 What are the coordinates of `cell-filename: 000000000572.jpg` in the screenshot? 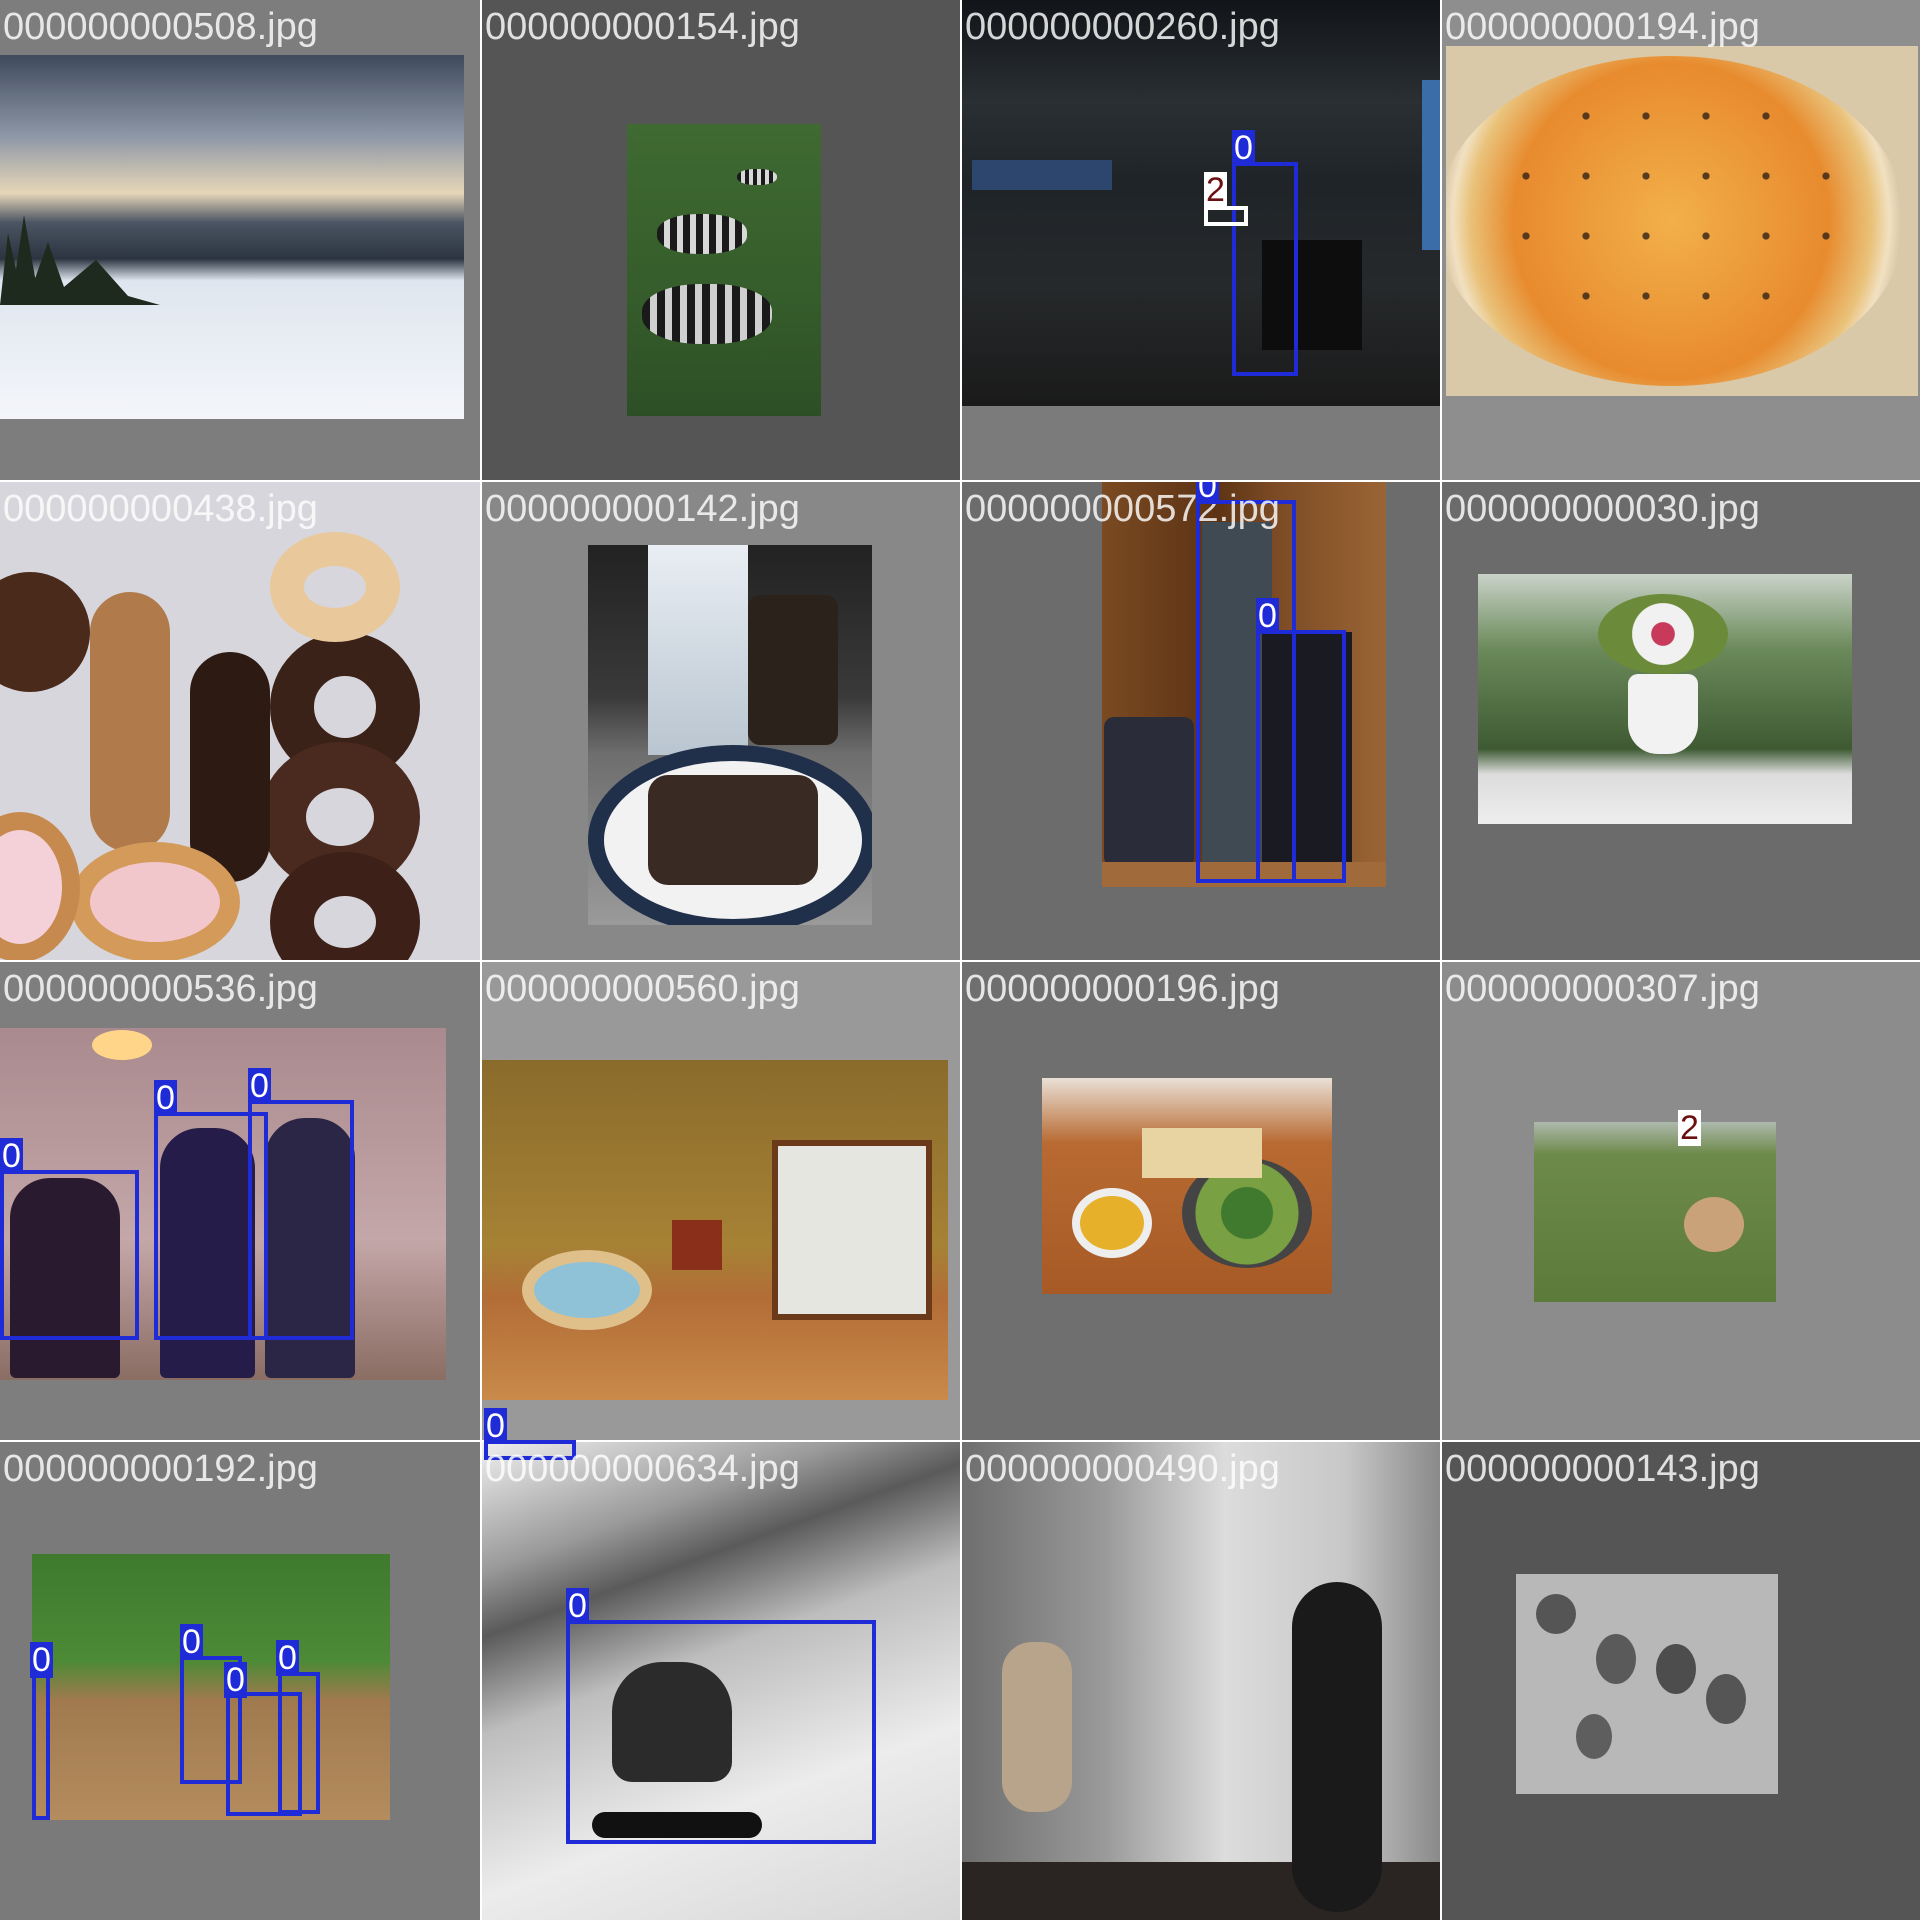 It's located at (1122, 509).